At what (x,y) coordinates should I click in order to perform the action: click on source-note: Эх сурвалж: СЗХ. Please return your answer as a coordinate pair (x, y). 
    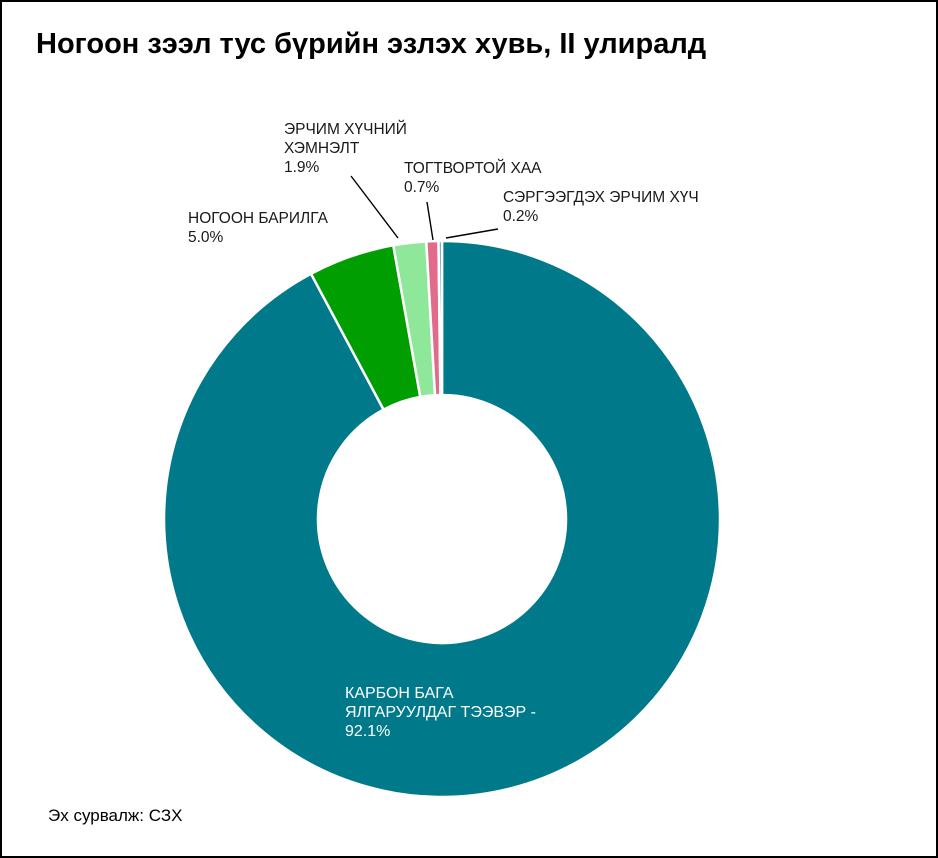
    Looking at the image, I should click on (115, 815).